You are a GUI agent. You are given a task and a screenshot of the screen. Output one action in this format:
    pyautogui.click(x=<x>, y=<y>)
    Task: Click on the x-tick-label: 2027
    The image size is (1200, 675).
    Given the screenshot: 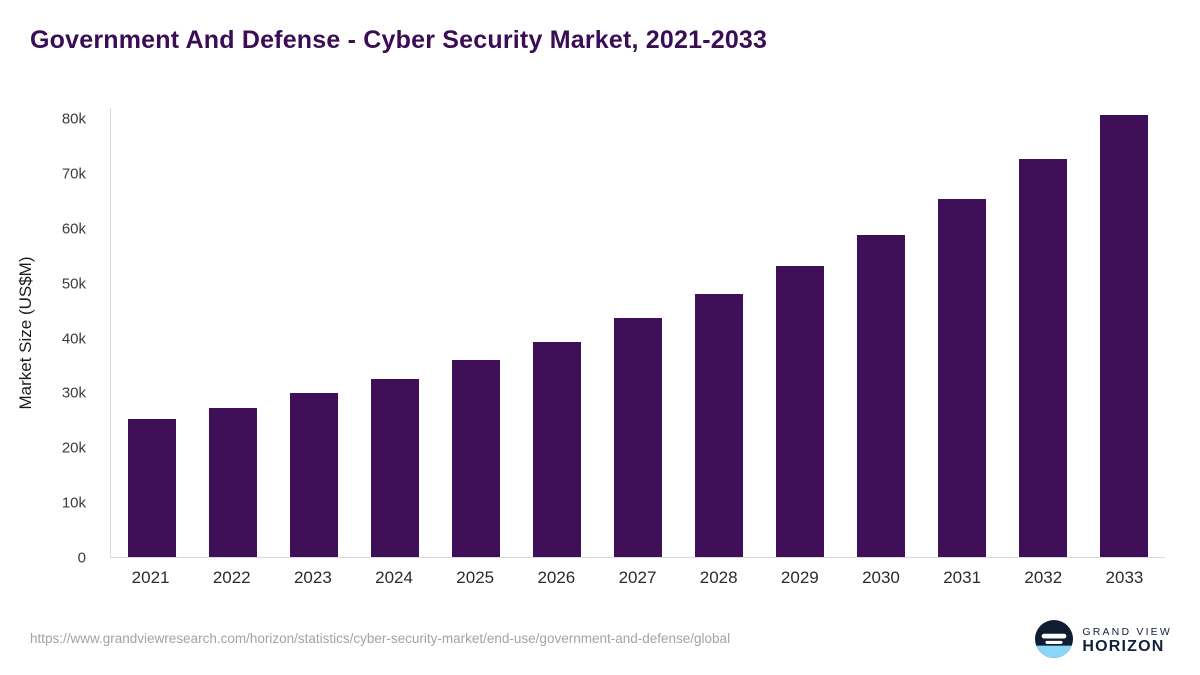 What is the action you would take?
    pyautogui.click(x=637, y=577)
    